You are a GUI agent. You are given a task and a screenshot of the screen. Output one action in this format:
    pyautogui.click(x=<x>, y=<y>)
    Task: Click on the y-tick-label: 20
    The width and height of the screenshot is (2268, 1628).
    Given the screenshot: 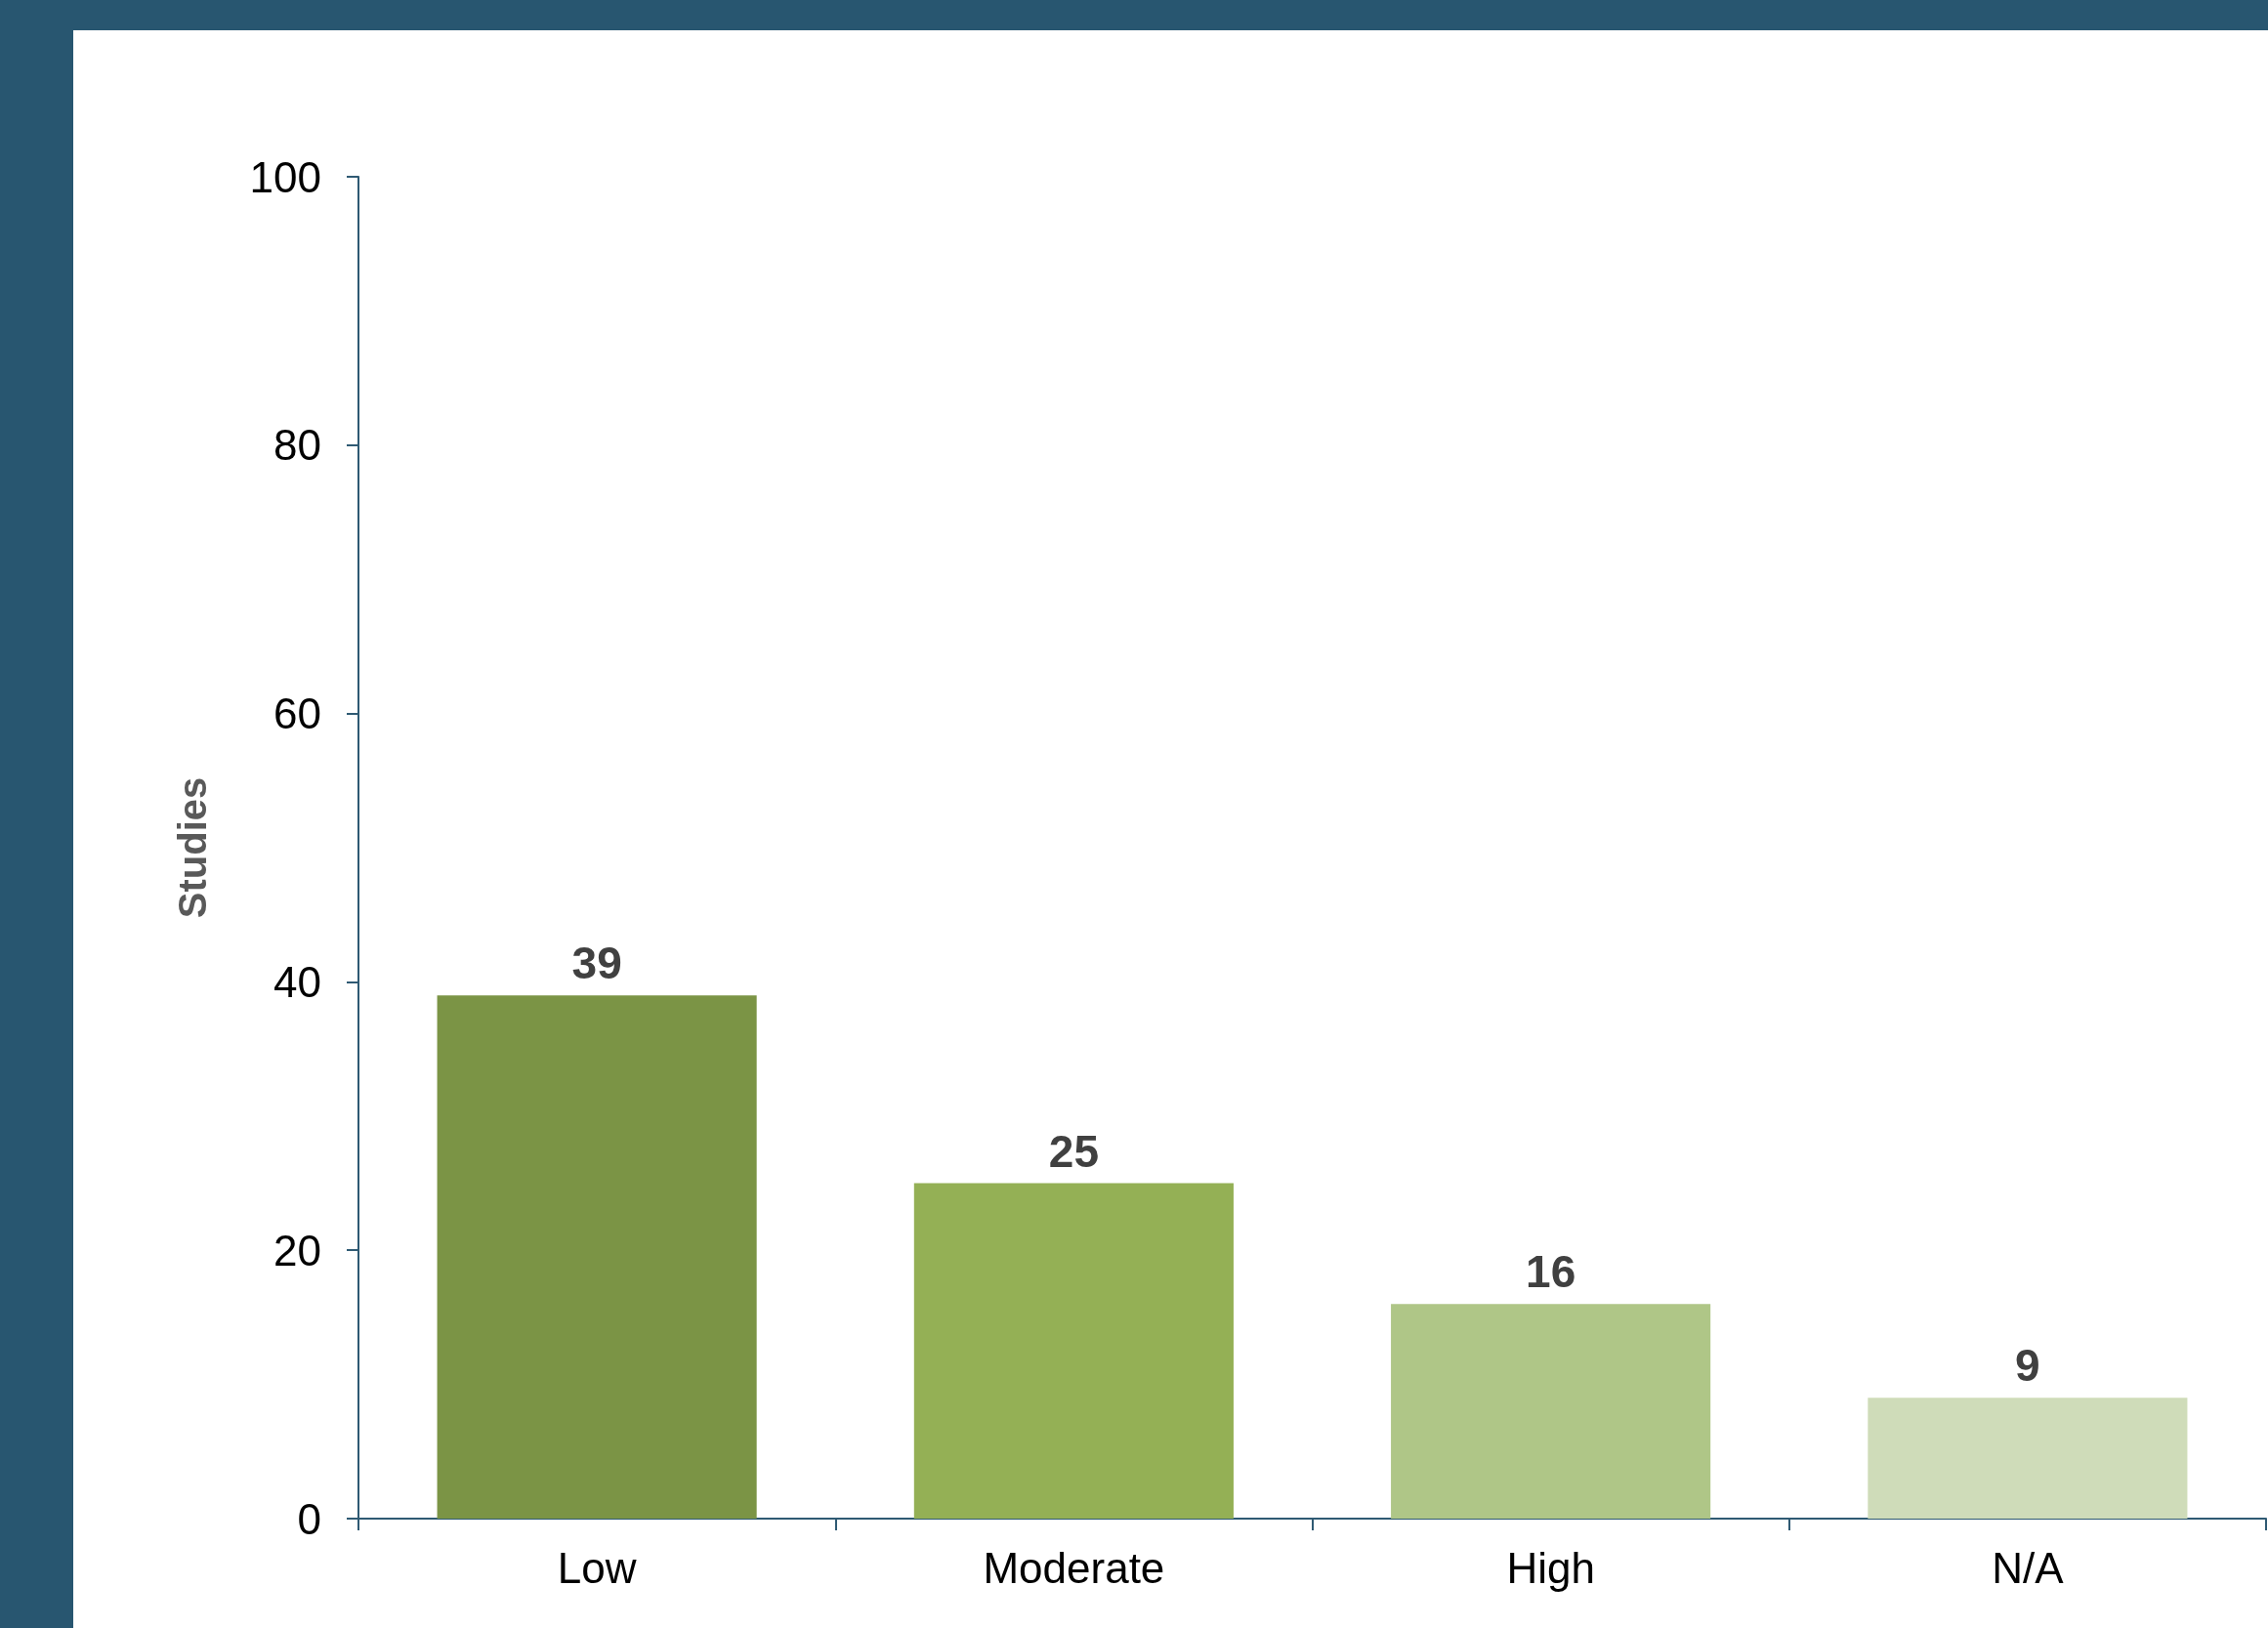 What is the action you would take?
    pyautogui.click(x=297, y=1250)
    